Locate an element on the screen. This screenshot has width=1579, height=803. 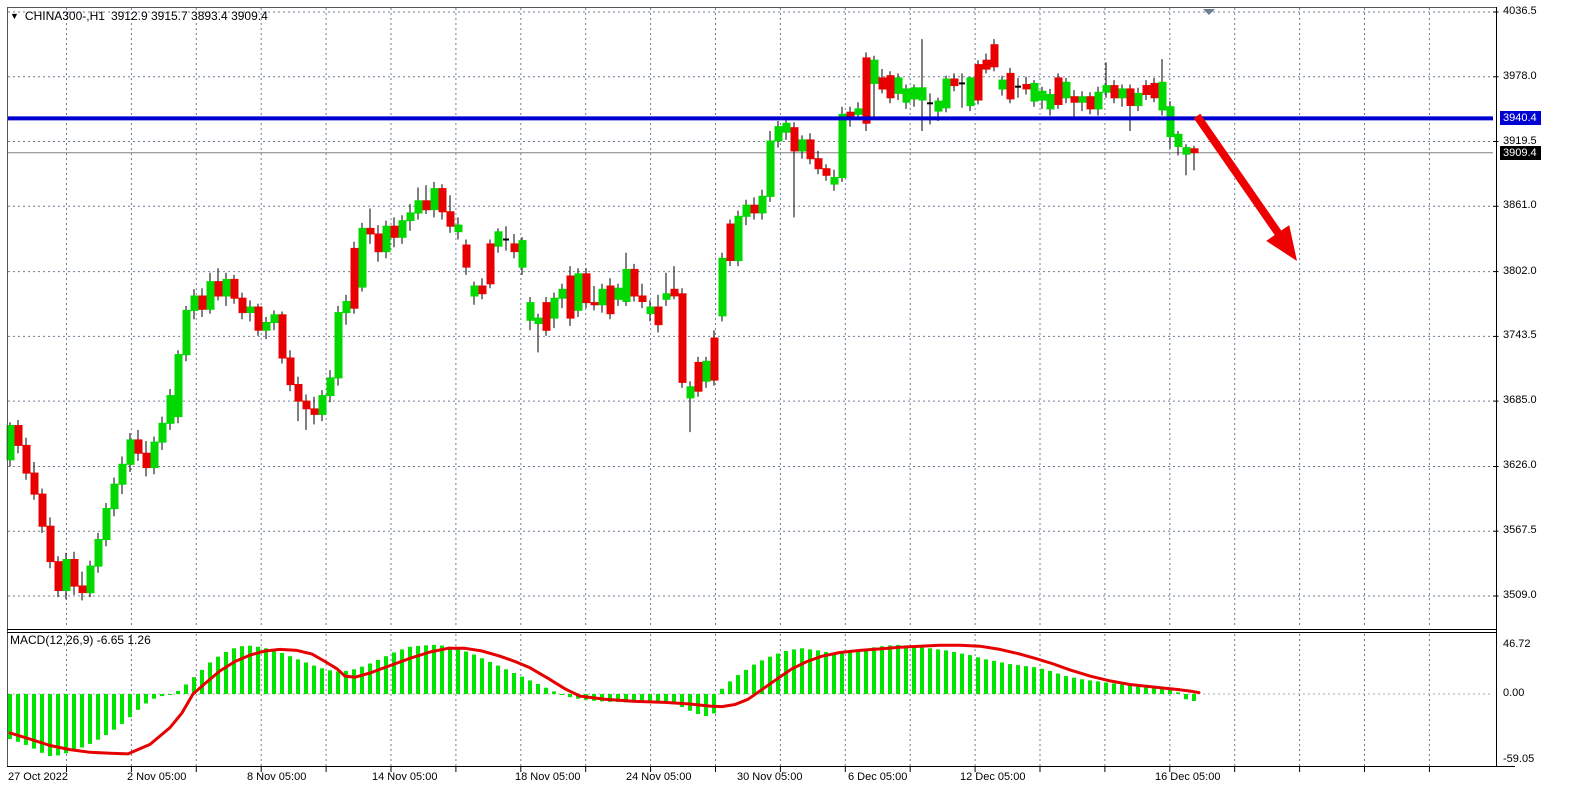
price-axis-label: 3861.0 is located at coordinates (1520, 205).